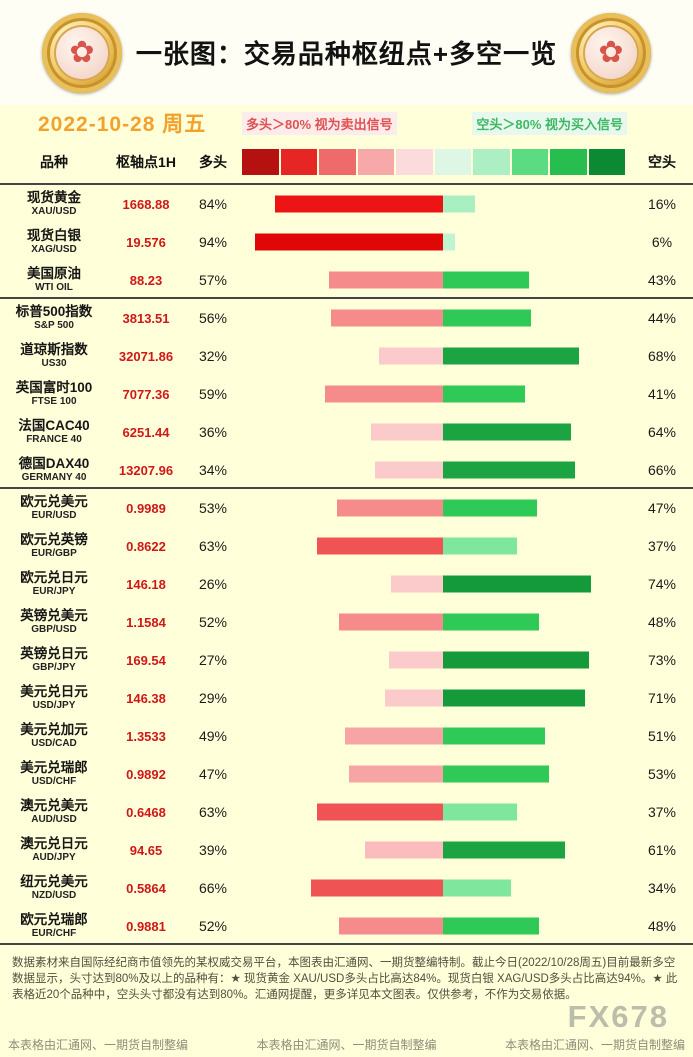 This screenshot has height=1057, width=693. What do you see at coordinates (146, 812) in the screenshot?
I see `pivot-value: 0.6468` at bounding box center [146, 812].